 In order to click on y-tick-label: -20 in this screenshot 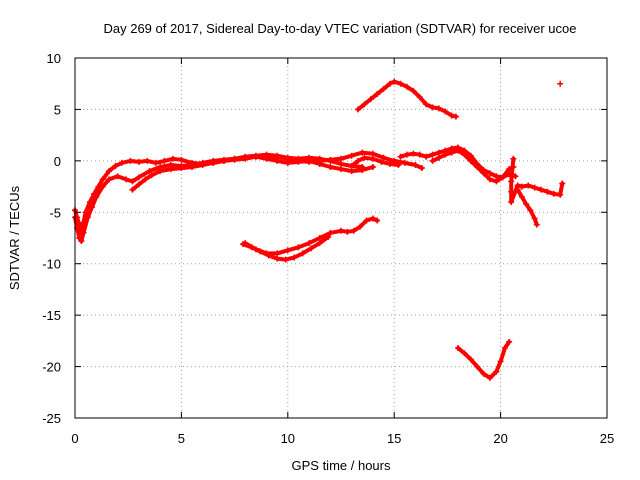, I will do `click(51, 367)`.